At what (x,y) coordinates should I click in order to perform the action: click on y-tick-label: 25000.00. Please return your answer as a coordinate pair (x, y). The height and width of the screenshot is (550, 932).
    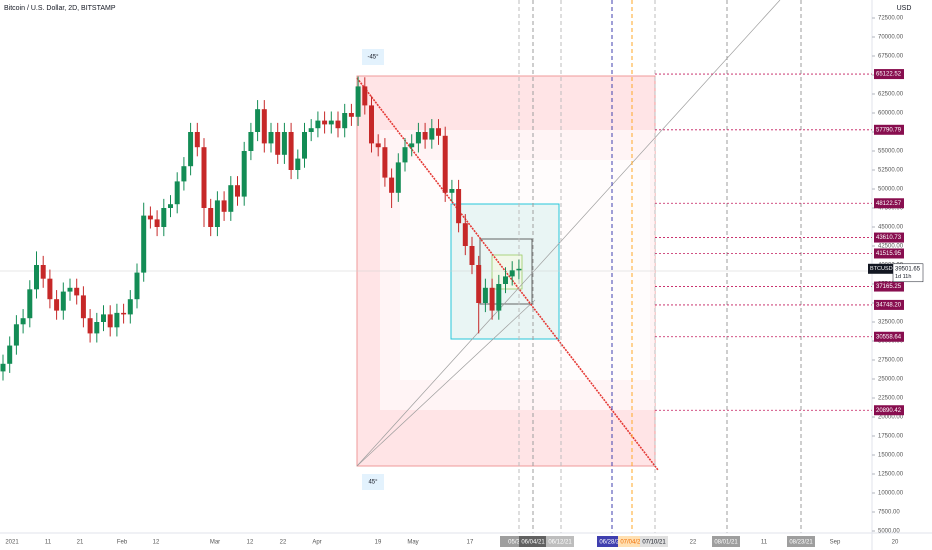
    Looking at the image, I should click on (891, 380).